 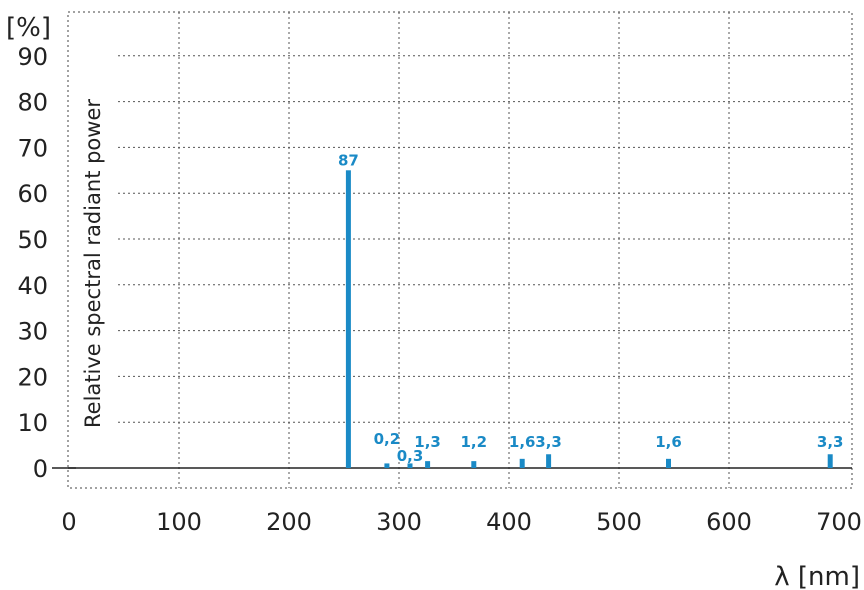 I want to click on bar-value-label: 1,3, so click(x=427, y=442).